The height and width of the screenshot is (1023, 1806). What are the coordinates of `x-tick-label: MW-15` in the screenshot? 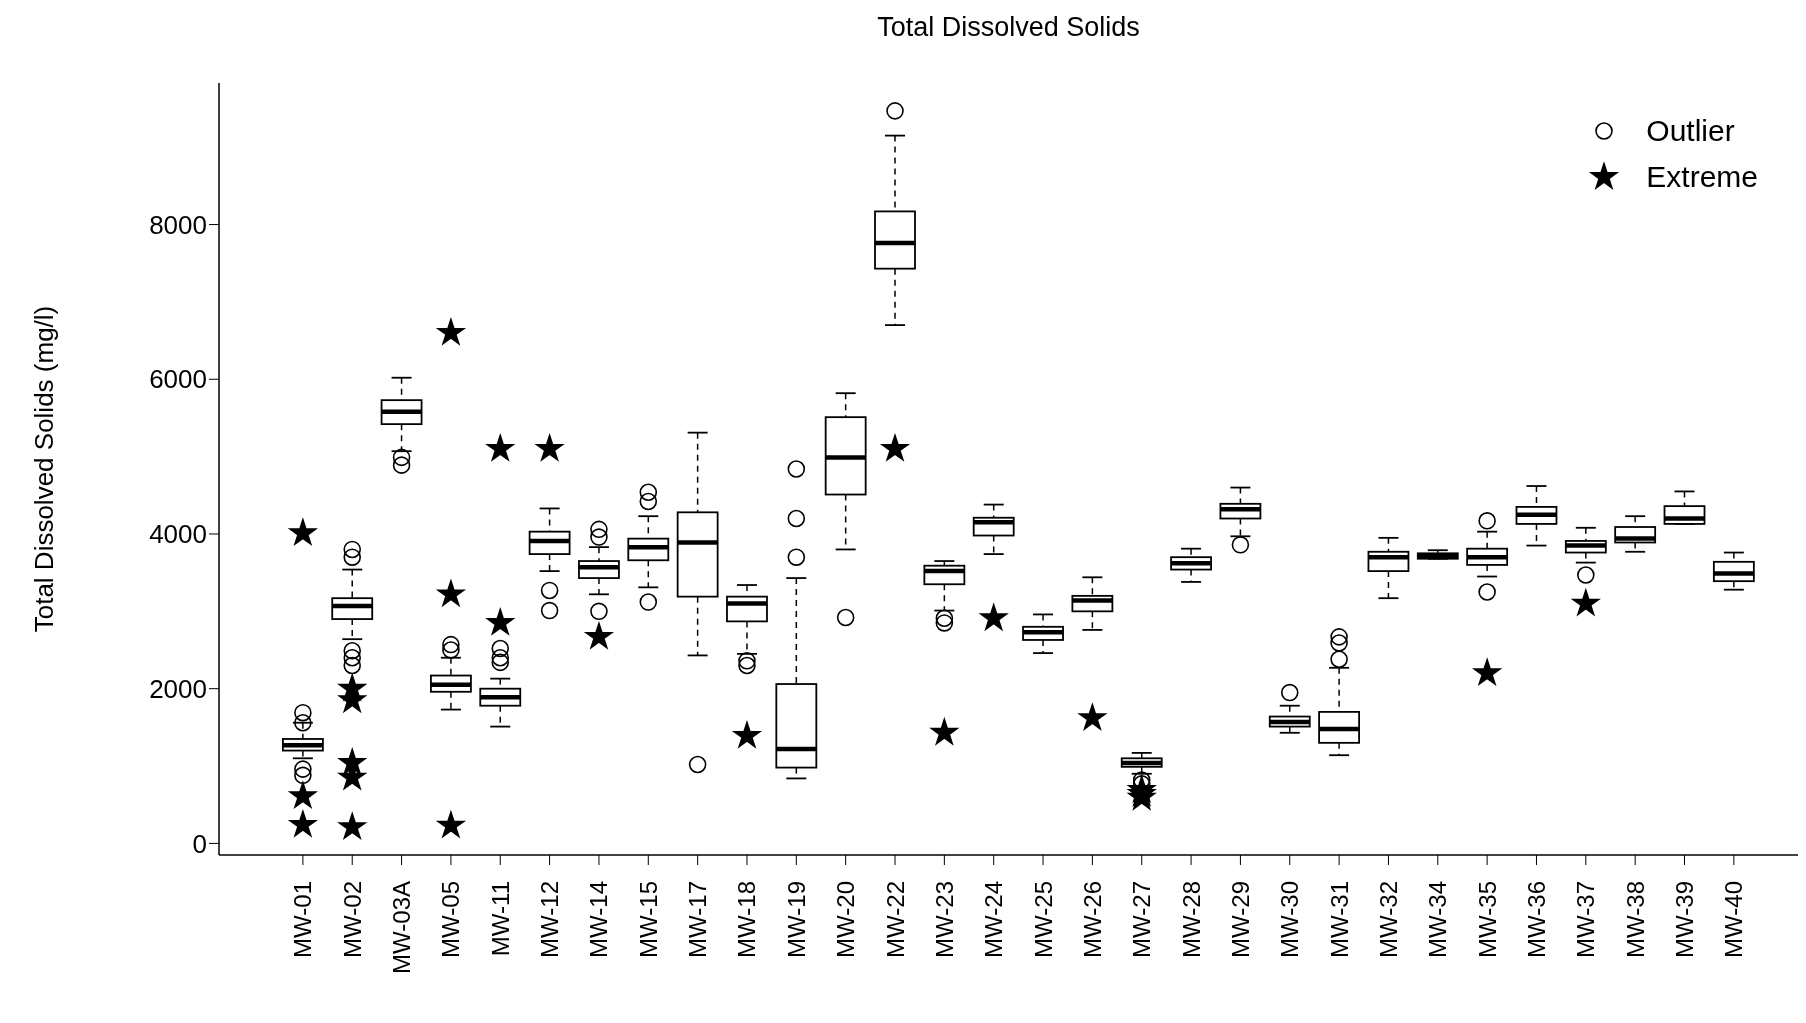 It's located at (648, 919).